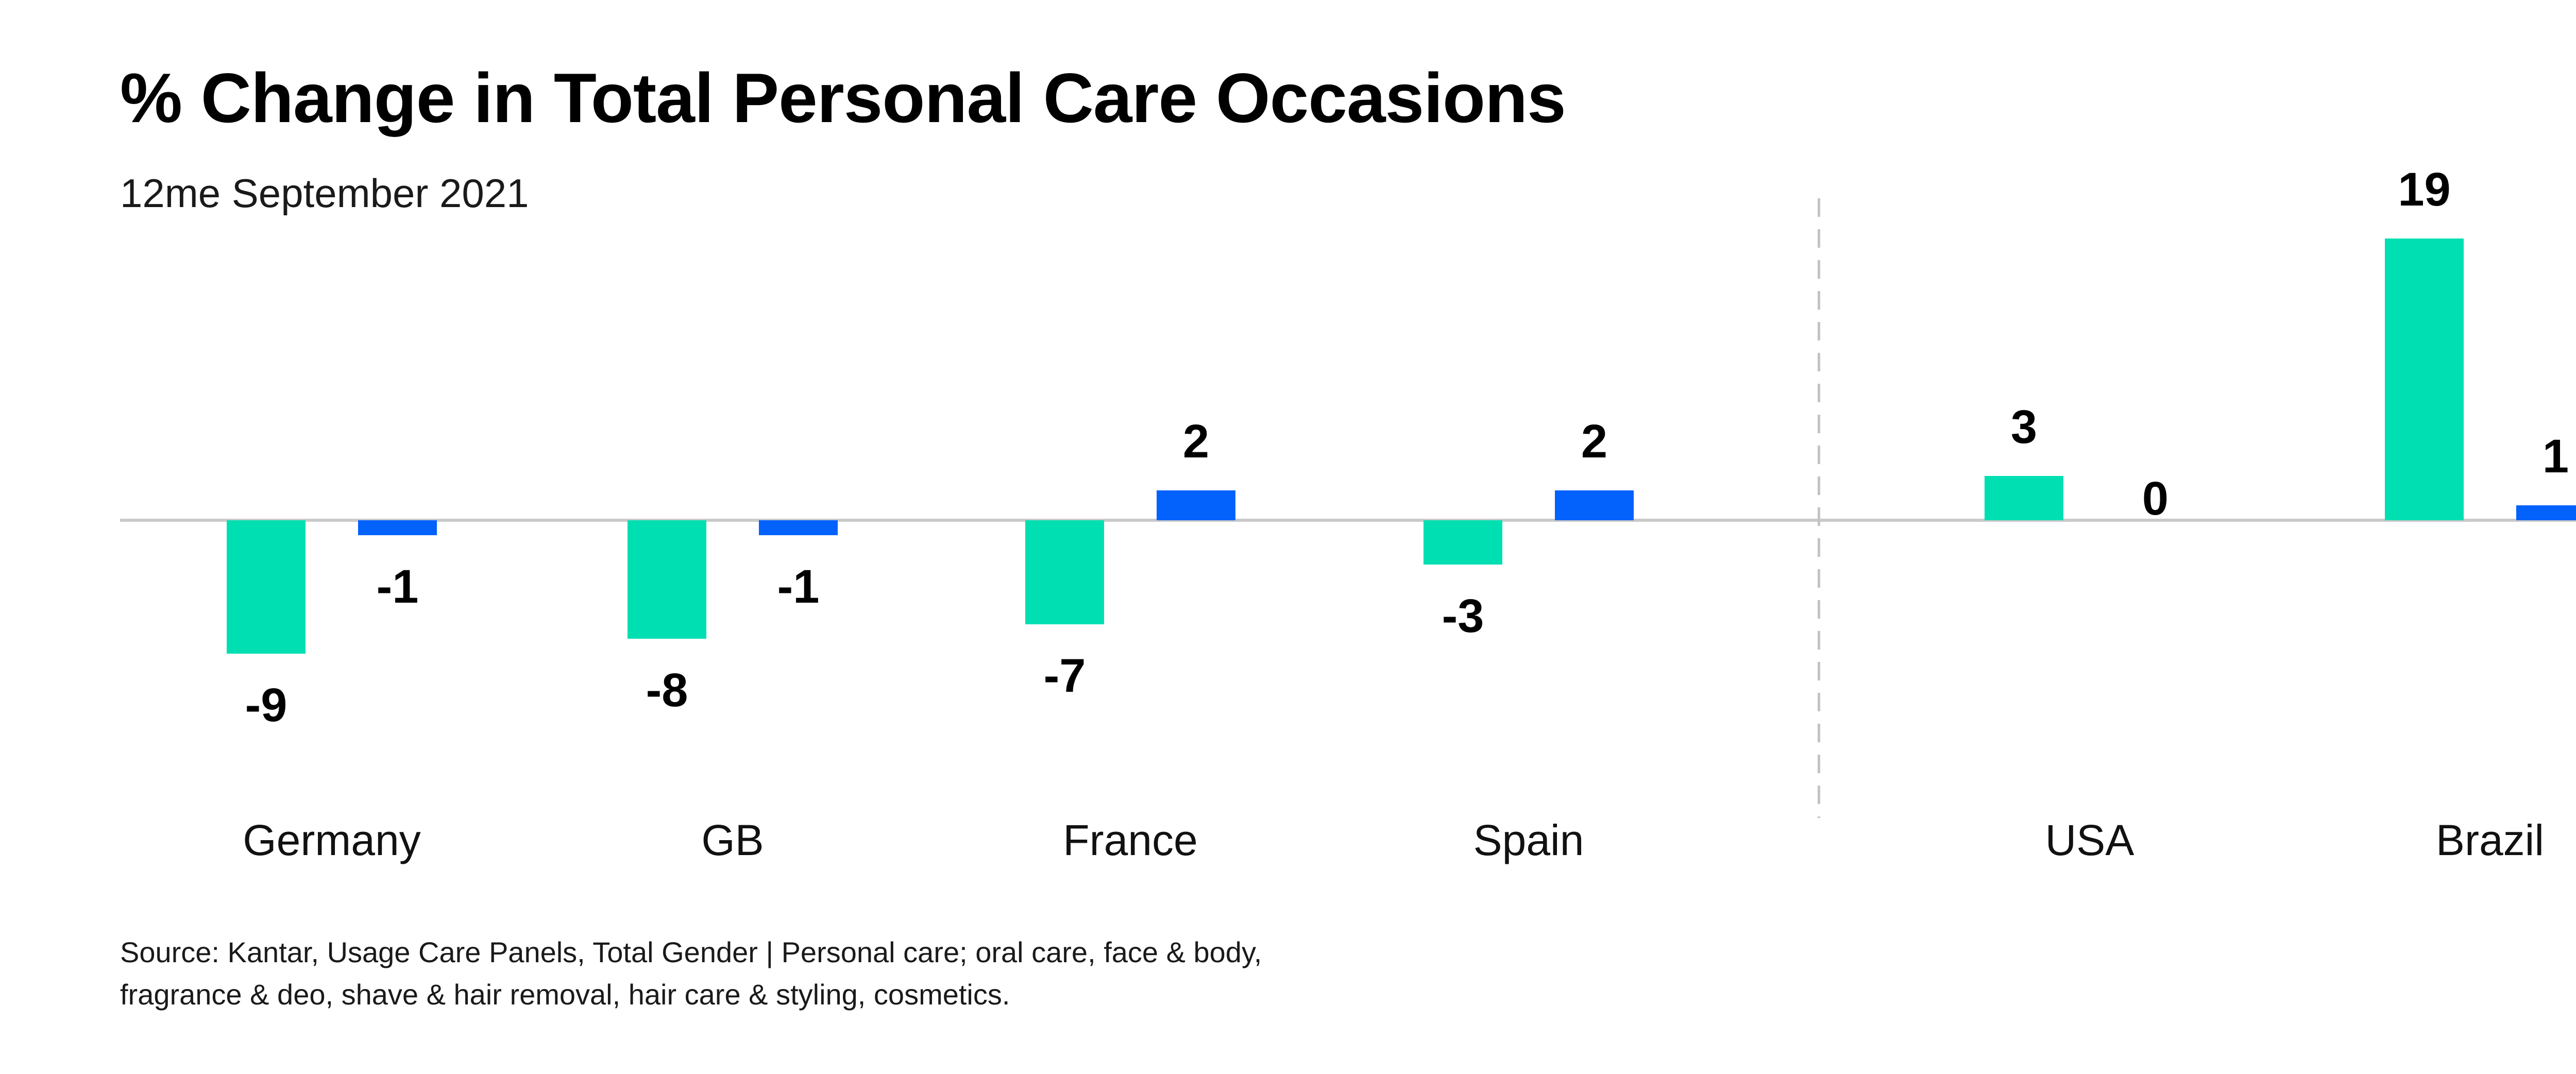 The image size is (2576, 1074). I want to click on value-label-usa-v-2020: 0, so click(2155, 498).